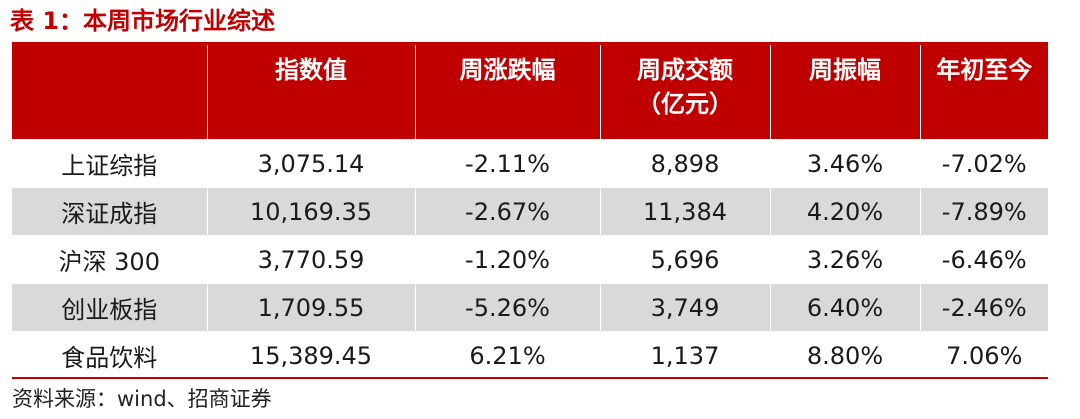 The image size is (1080, 419). Describe the element at coordinates (310, 355) in the screenshot. I see `index-value-cell: 15,389.45` at that location.